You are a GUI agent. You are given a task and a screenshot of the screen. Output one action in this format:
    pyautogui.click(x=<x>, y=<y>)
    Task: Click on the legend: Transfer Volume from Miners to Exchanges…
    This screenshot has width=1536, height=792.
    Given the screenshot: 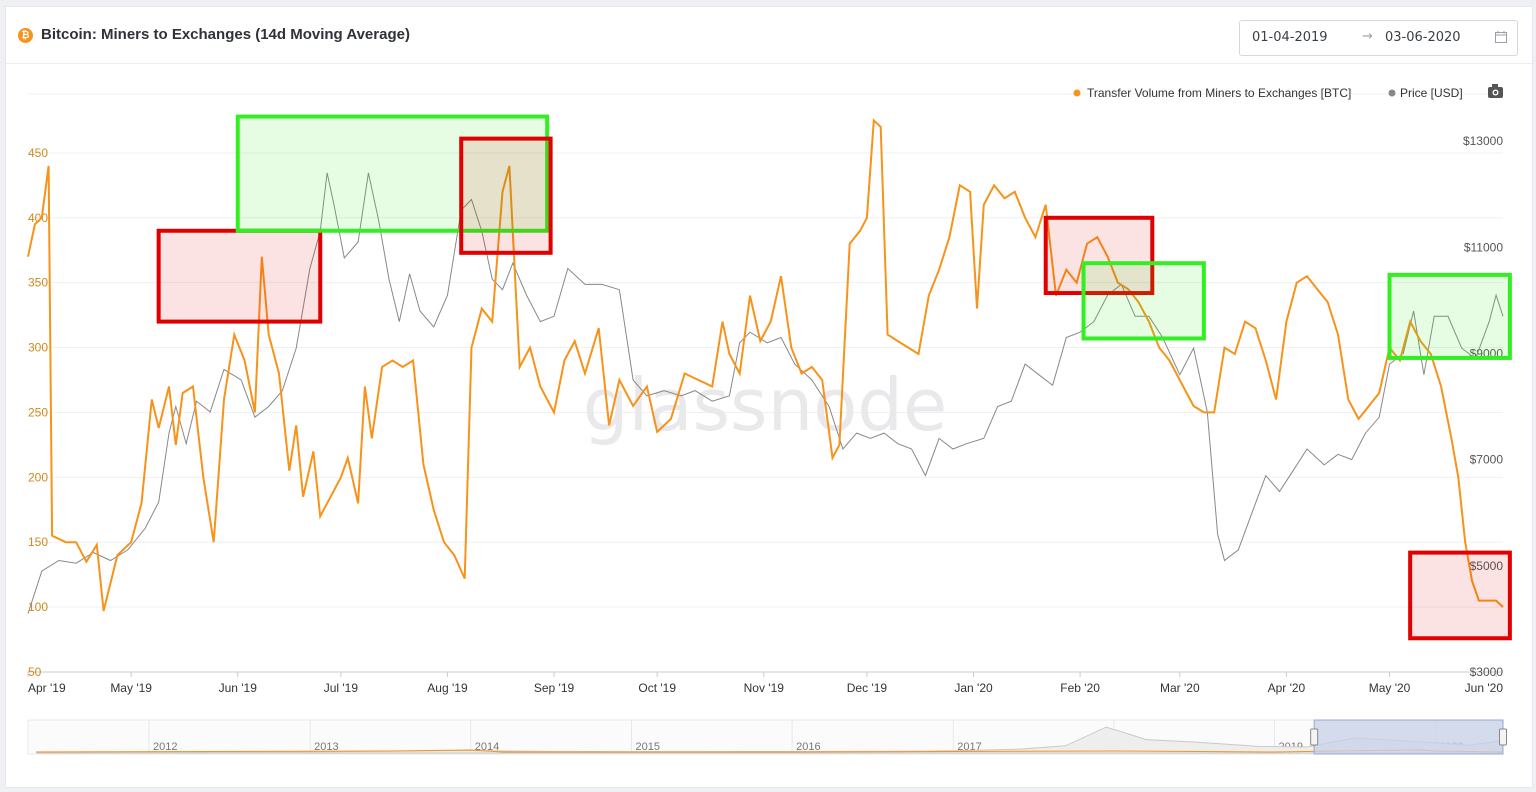 What is the action you would take?
    pyautogui.click(x=1268, y=93)
    